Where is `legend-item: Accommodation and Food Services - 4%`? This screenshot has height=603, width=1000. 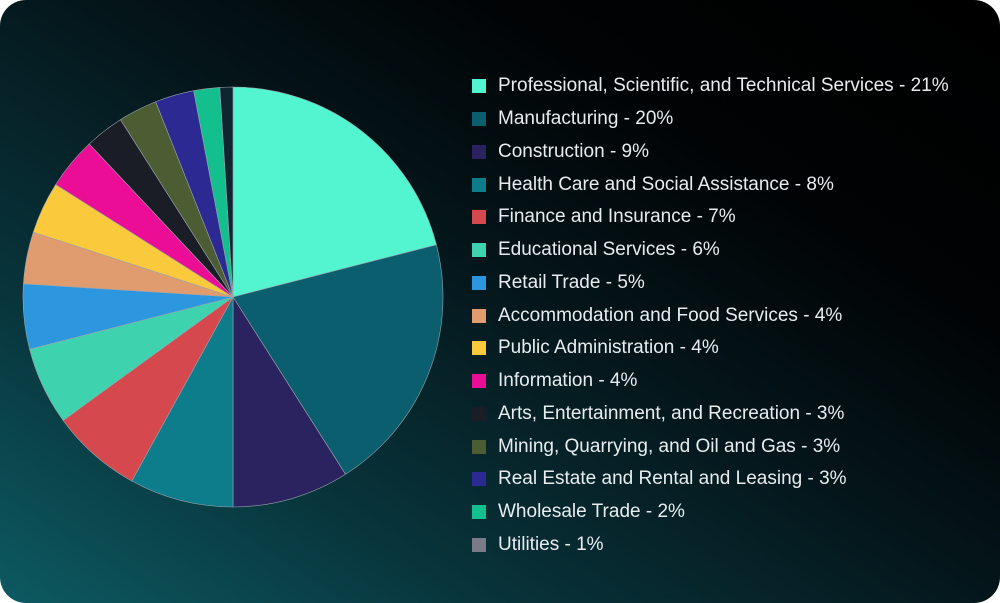
legend-item: Accommodation and Food Services - 4% is located at coordinates (710, 315).